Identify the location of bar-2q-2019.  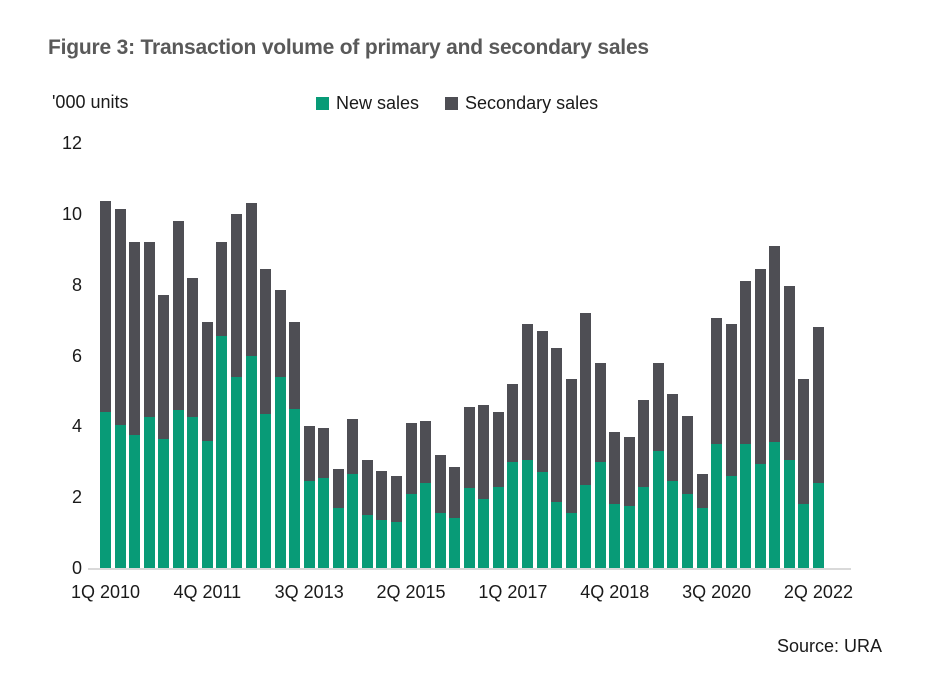
(644, 355).